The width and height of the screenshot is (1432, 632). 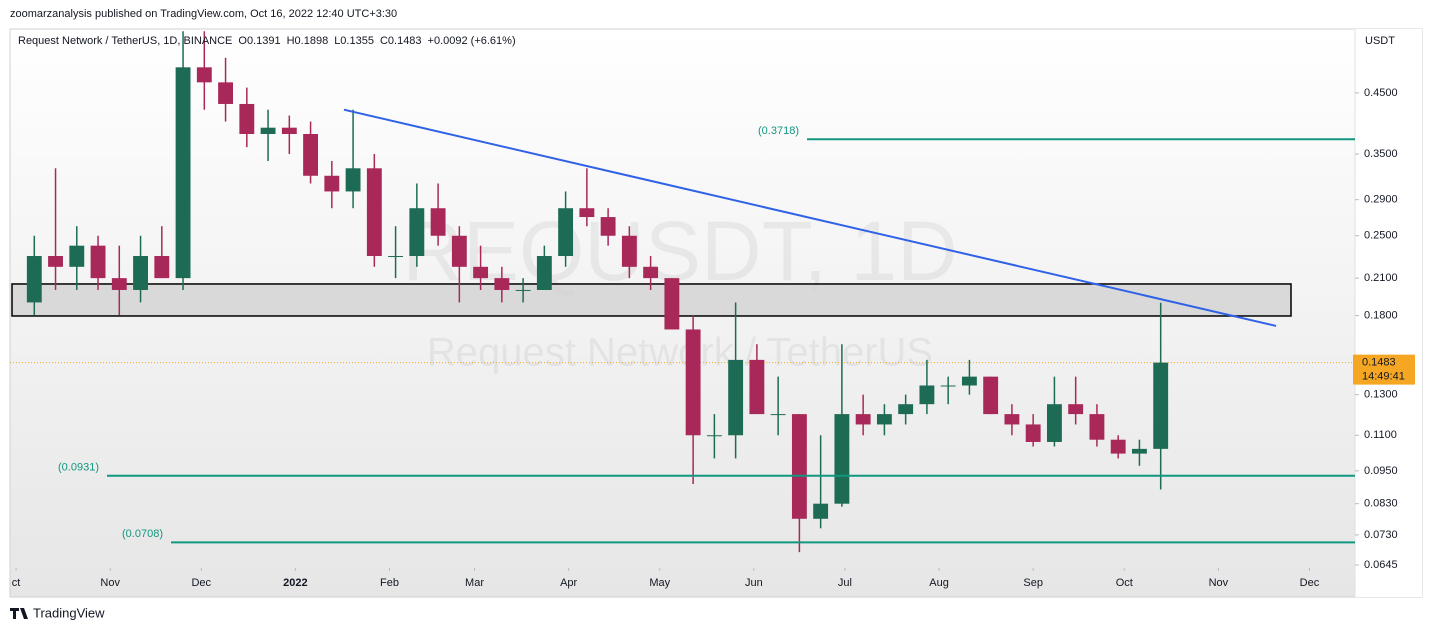 What do you see at coordinates (389, 583) in the screenshot?
I see `x-tick-label: Feb` at bounding box center [389, 583].